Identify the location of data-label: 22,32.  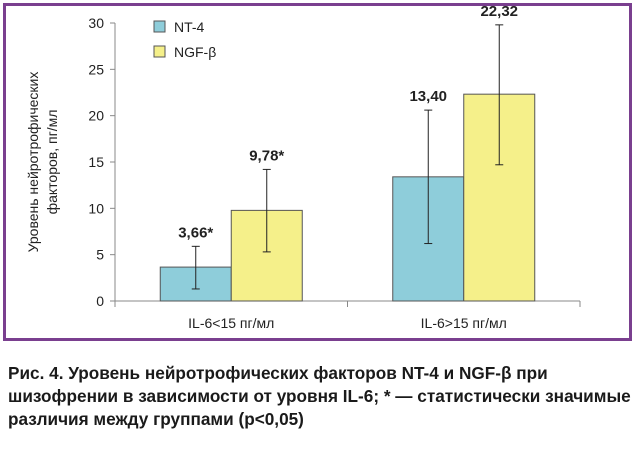
(499, 11).